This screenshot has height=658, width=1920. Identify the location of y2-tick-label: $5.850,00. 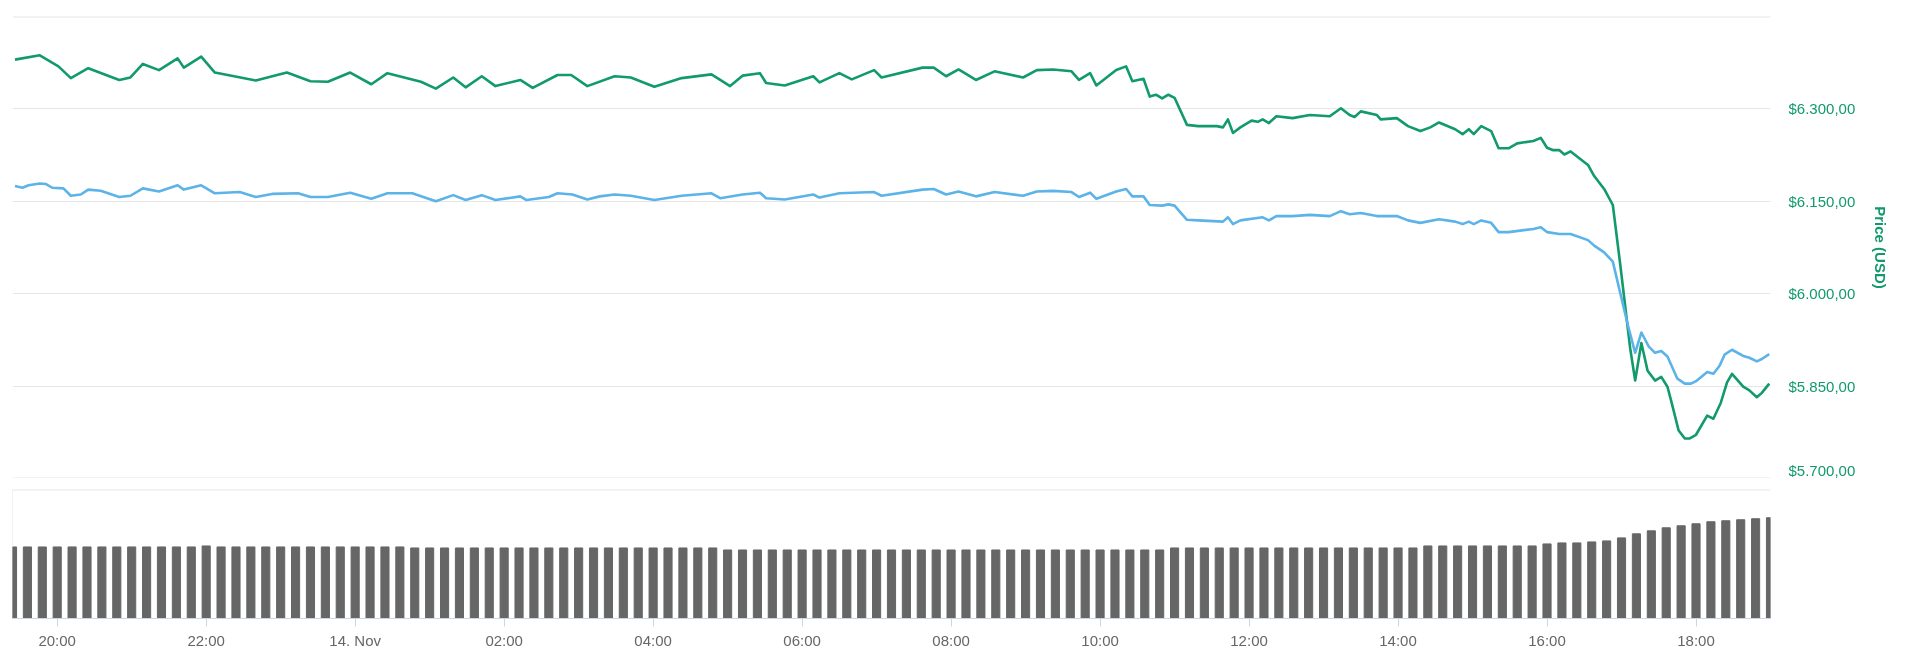
(1822, 386).